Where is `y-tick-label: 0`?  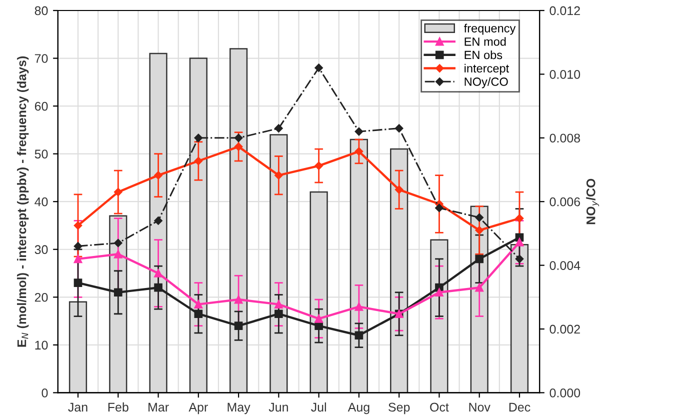
y-tick-label: 0 is located at coordinates (45, 393).